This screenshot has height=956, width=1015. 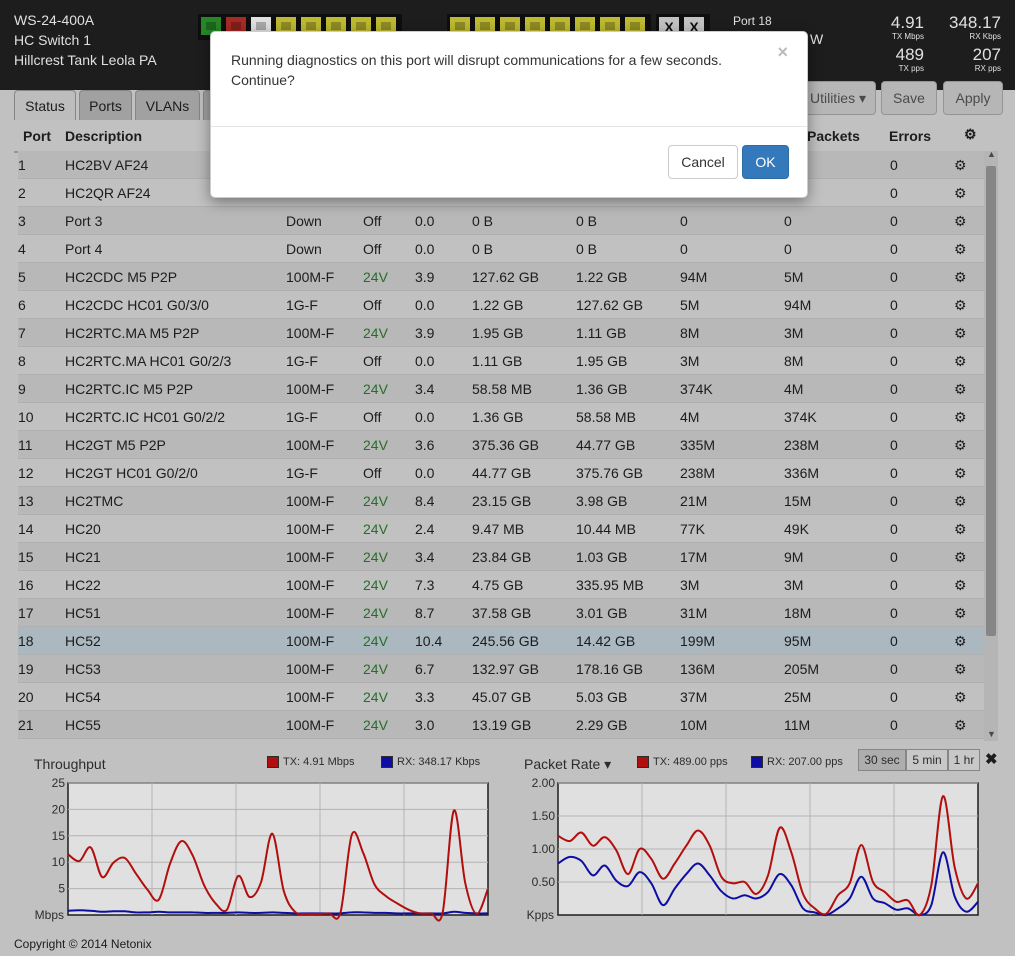 What do you see at coordinates (608, 764) in the screenshot?
I see `caret-down-icon: ▾` at bounding box center [608, 764].